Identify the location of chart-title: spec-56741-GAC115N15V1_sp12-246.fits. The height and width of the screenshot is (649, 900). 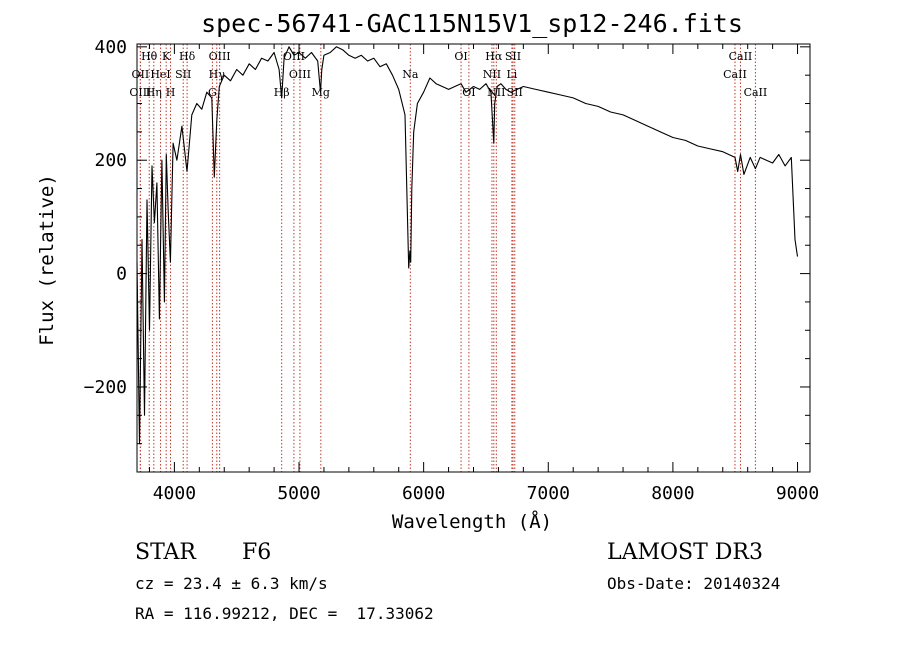
(472, 23).